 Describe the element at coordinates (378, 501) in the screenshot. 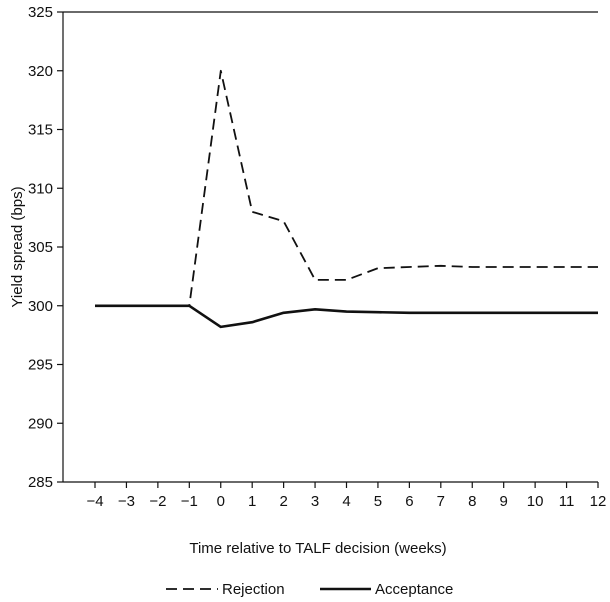

I see `x-tick-label: 5` at that location.